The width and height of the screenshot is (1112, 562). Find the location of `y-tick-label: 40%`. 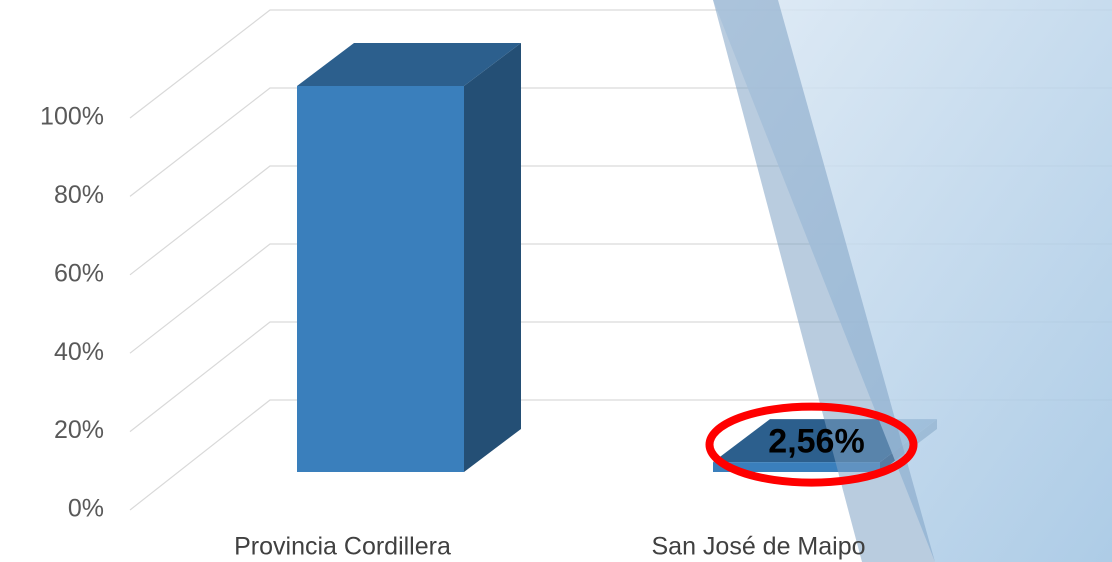

y-tick-label: 40% is located at coordinates (79, 352).